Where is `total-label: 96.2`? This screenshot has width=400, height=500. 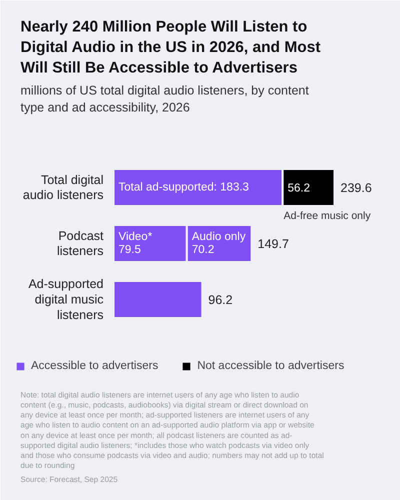
total-label: 96.2 is located at coordinates (220, 300).